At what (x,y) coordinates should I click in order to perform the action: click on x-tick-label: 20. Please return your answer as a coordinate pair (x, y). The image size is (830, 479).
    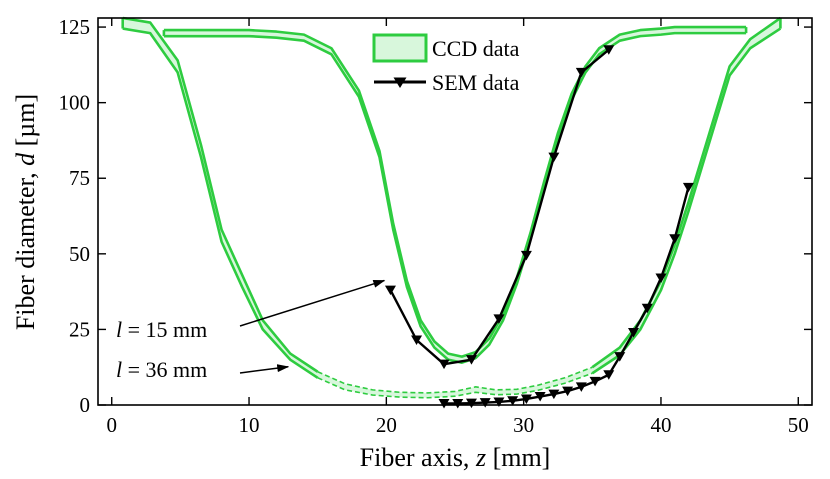
    Looking at the image, I should click on (386, 425).